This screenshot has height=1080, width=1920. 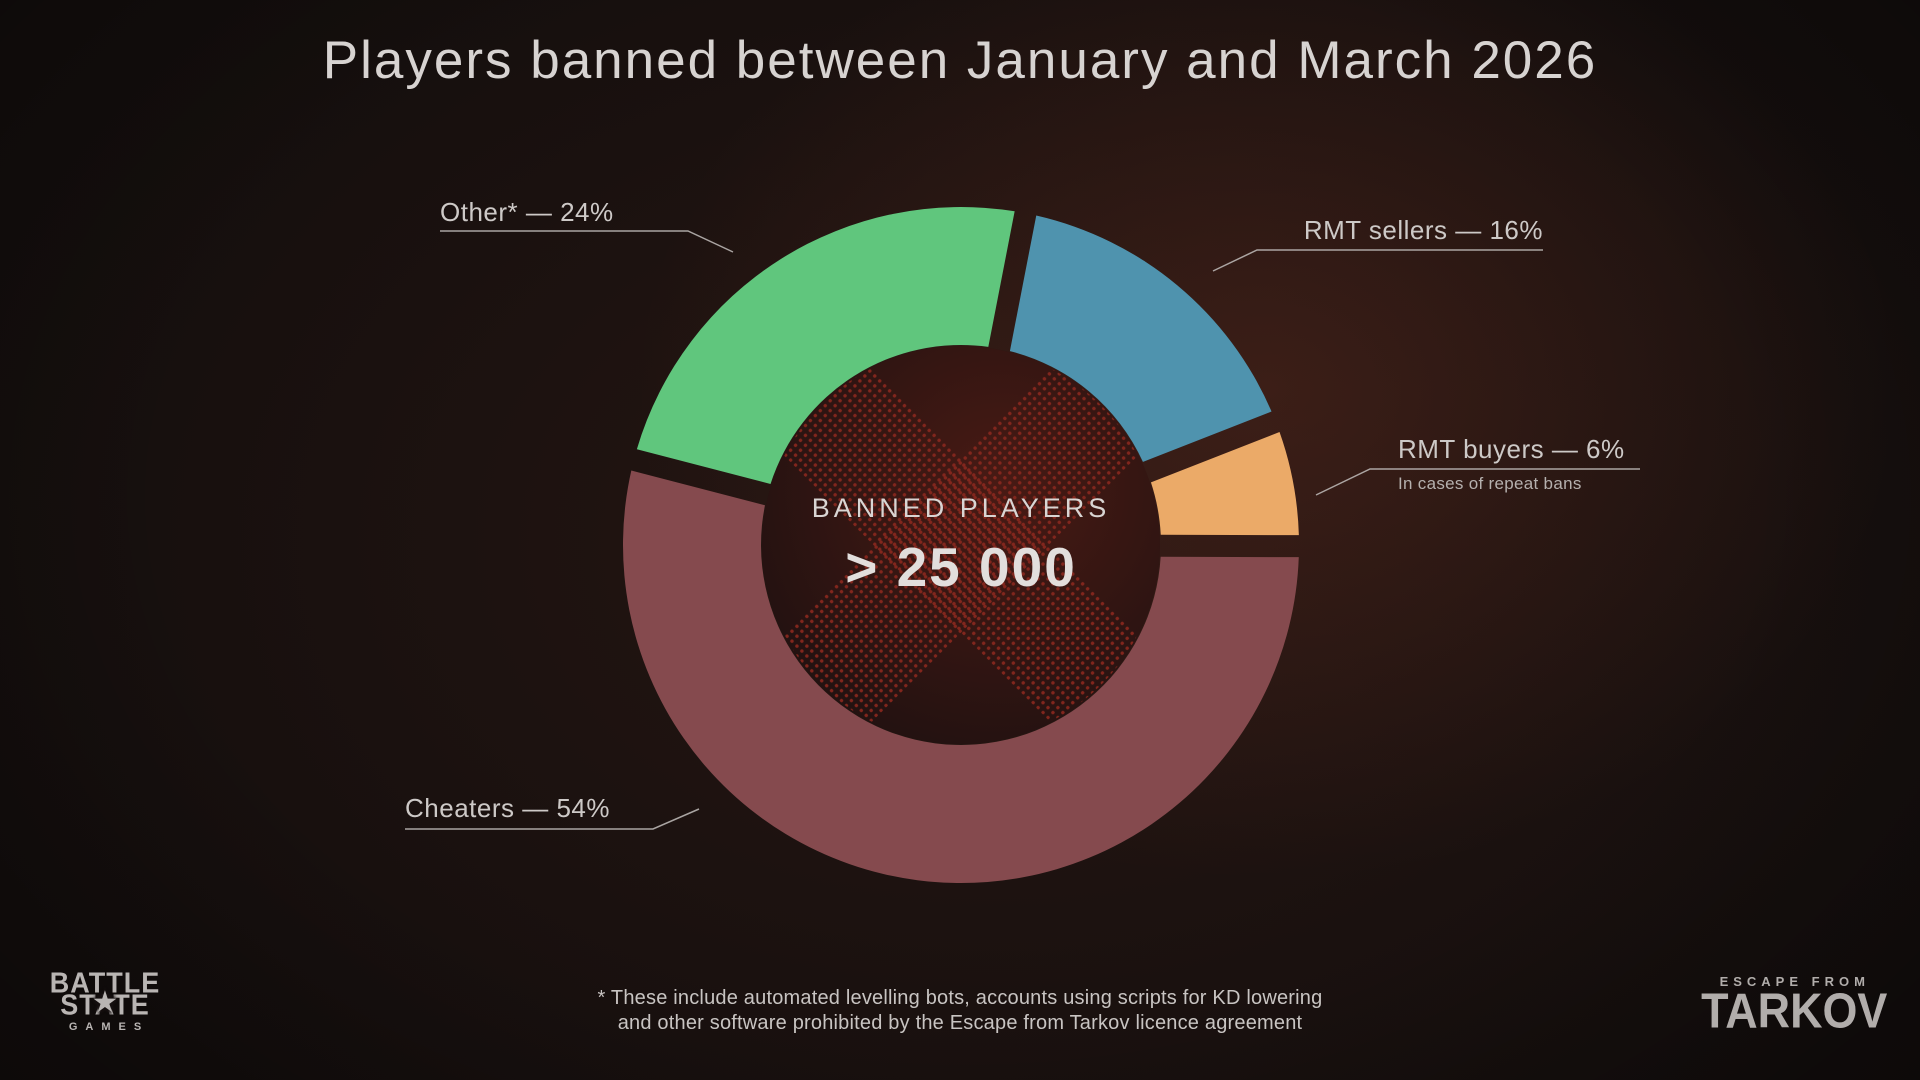 I want to click on label-rmt-buyers: RMT buyers — 6%, so click(x=1511, y=449).